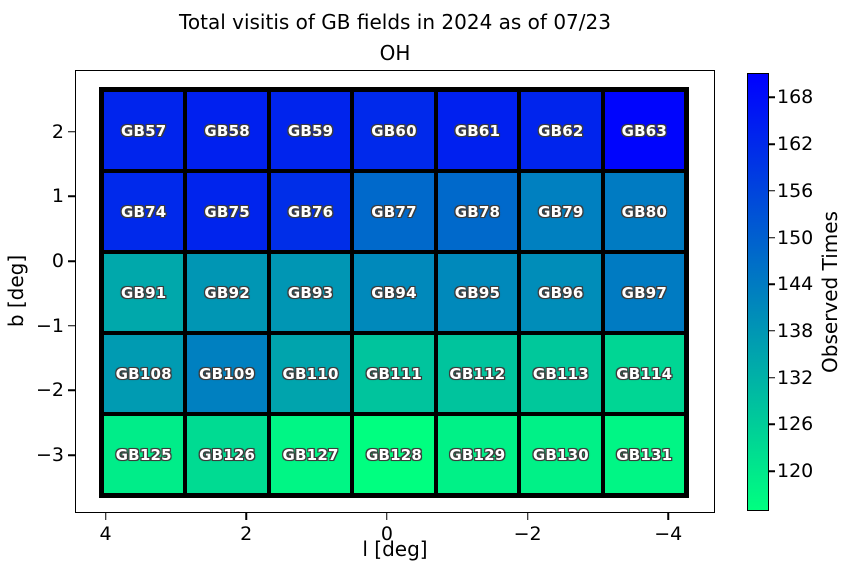 Image resolution: width=848 pixels, height=575 pixels. I want to click on x-axis-label: l [deg], so click(395, 549).